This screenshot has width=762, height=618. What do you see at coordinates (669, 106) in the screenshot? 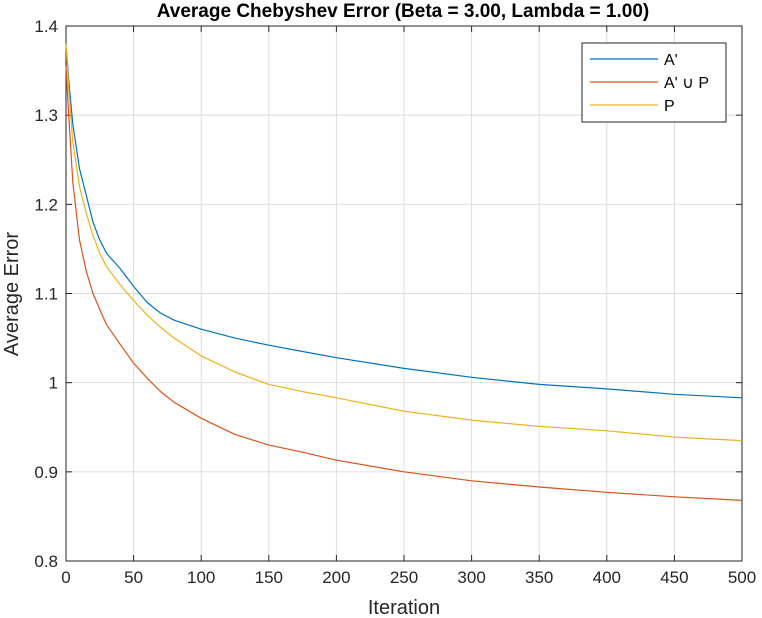
I see `legend-label: P` at bounding box center [669, 106].